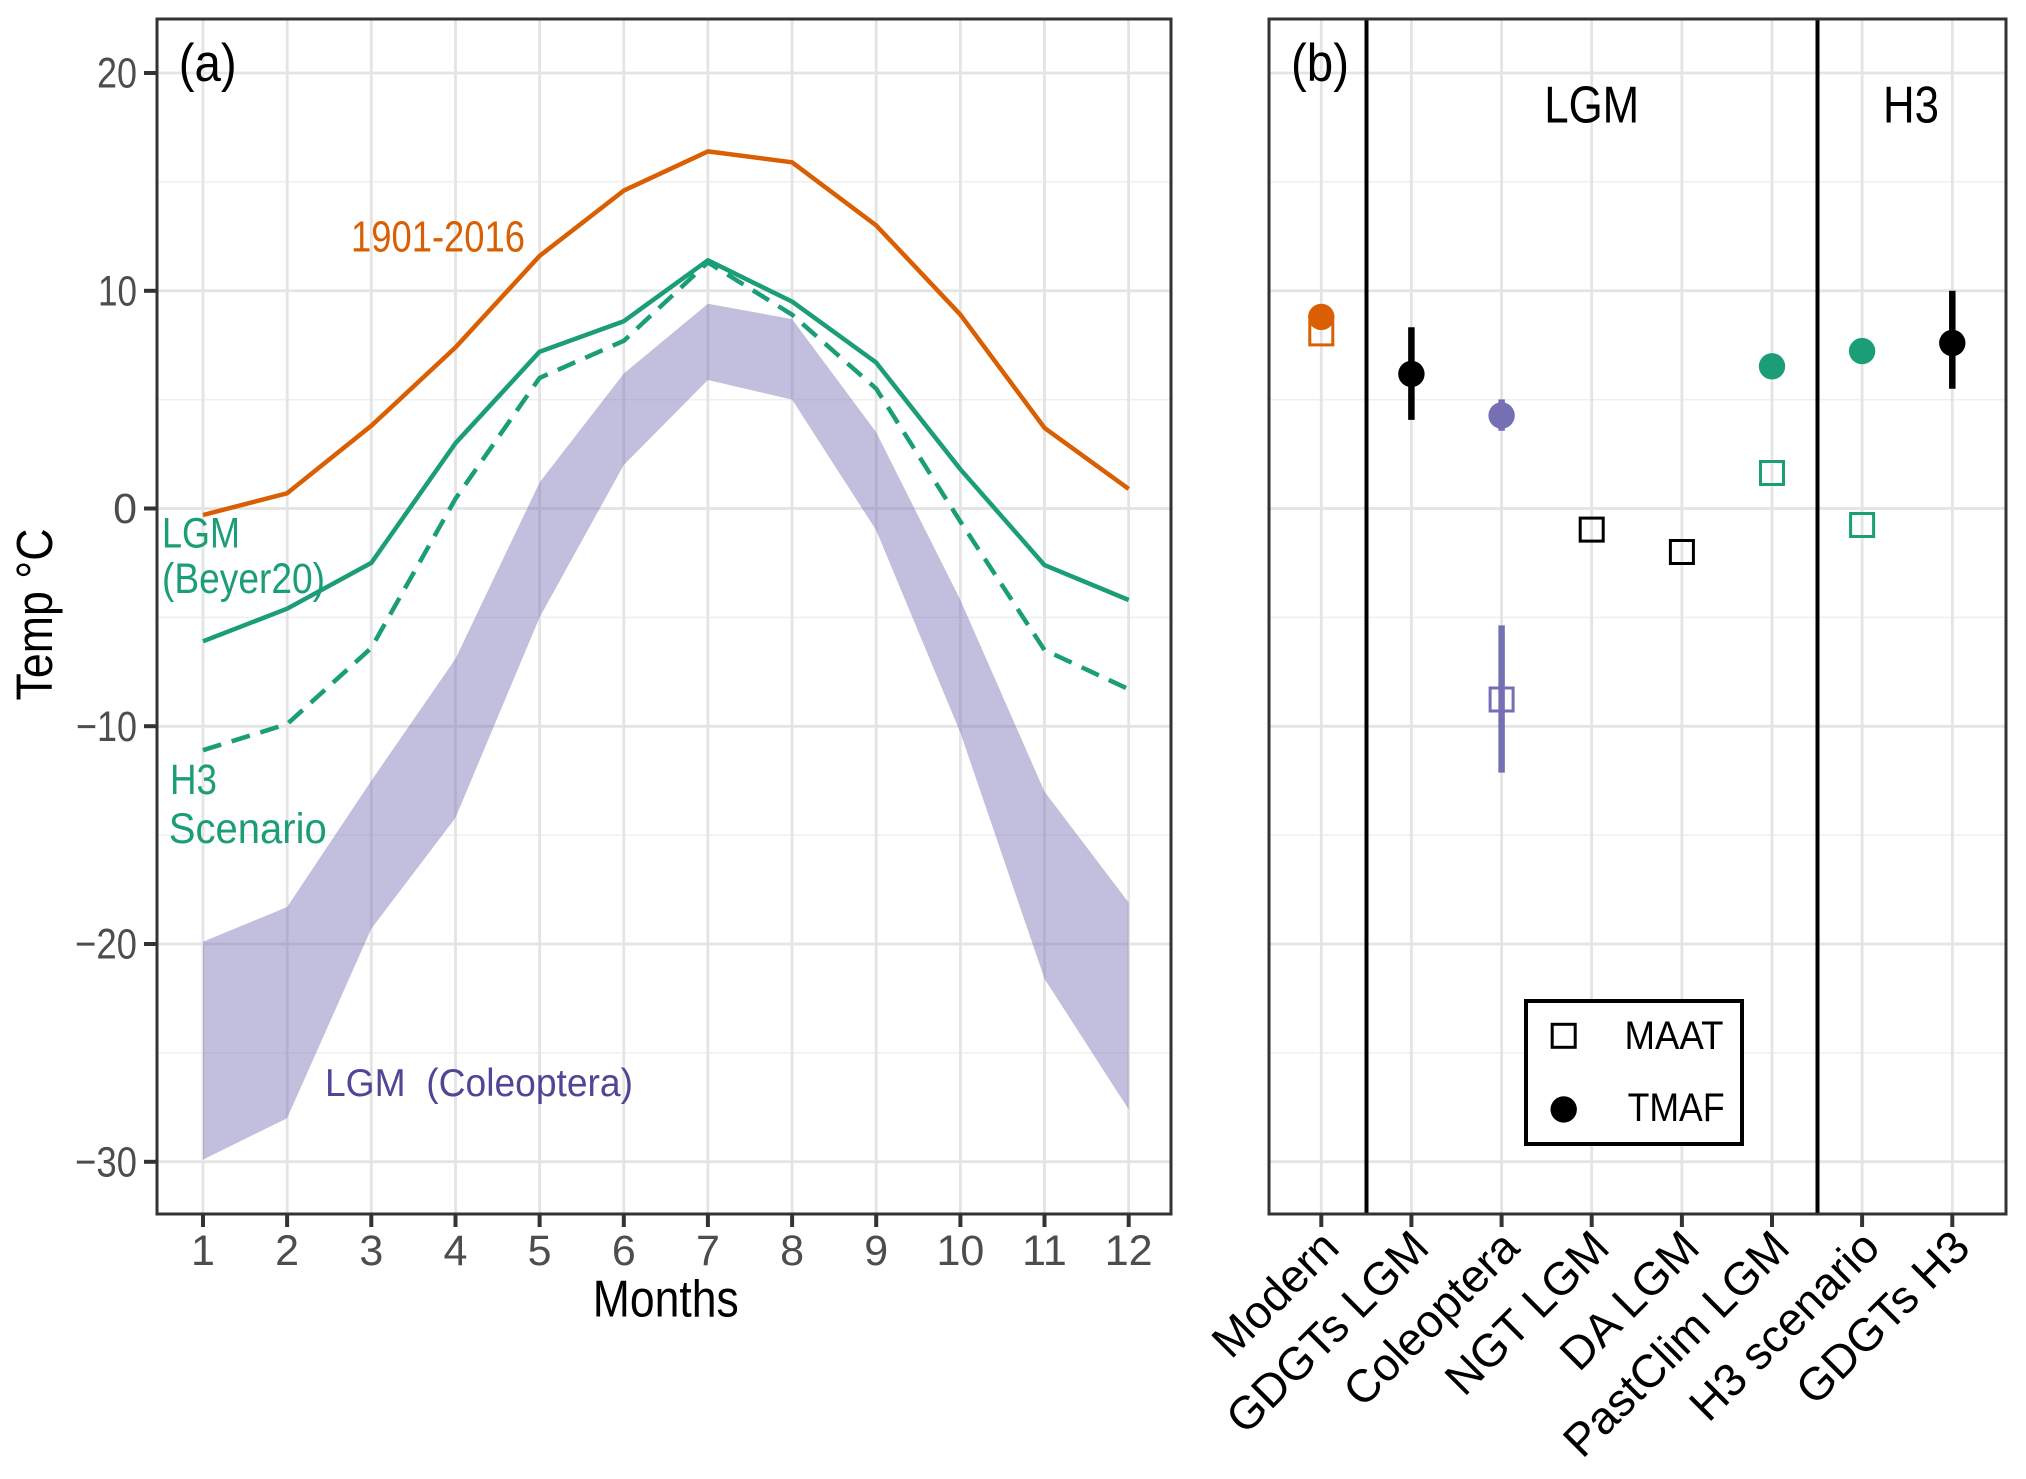 The image size is (2026, 1479). What do you see at coordinates (117, 74) in the screenshot?
I see `svg-text: 20` at bounding box center [117, 74].